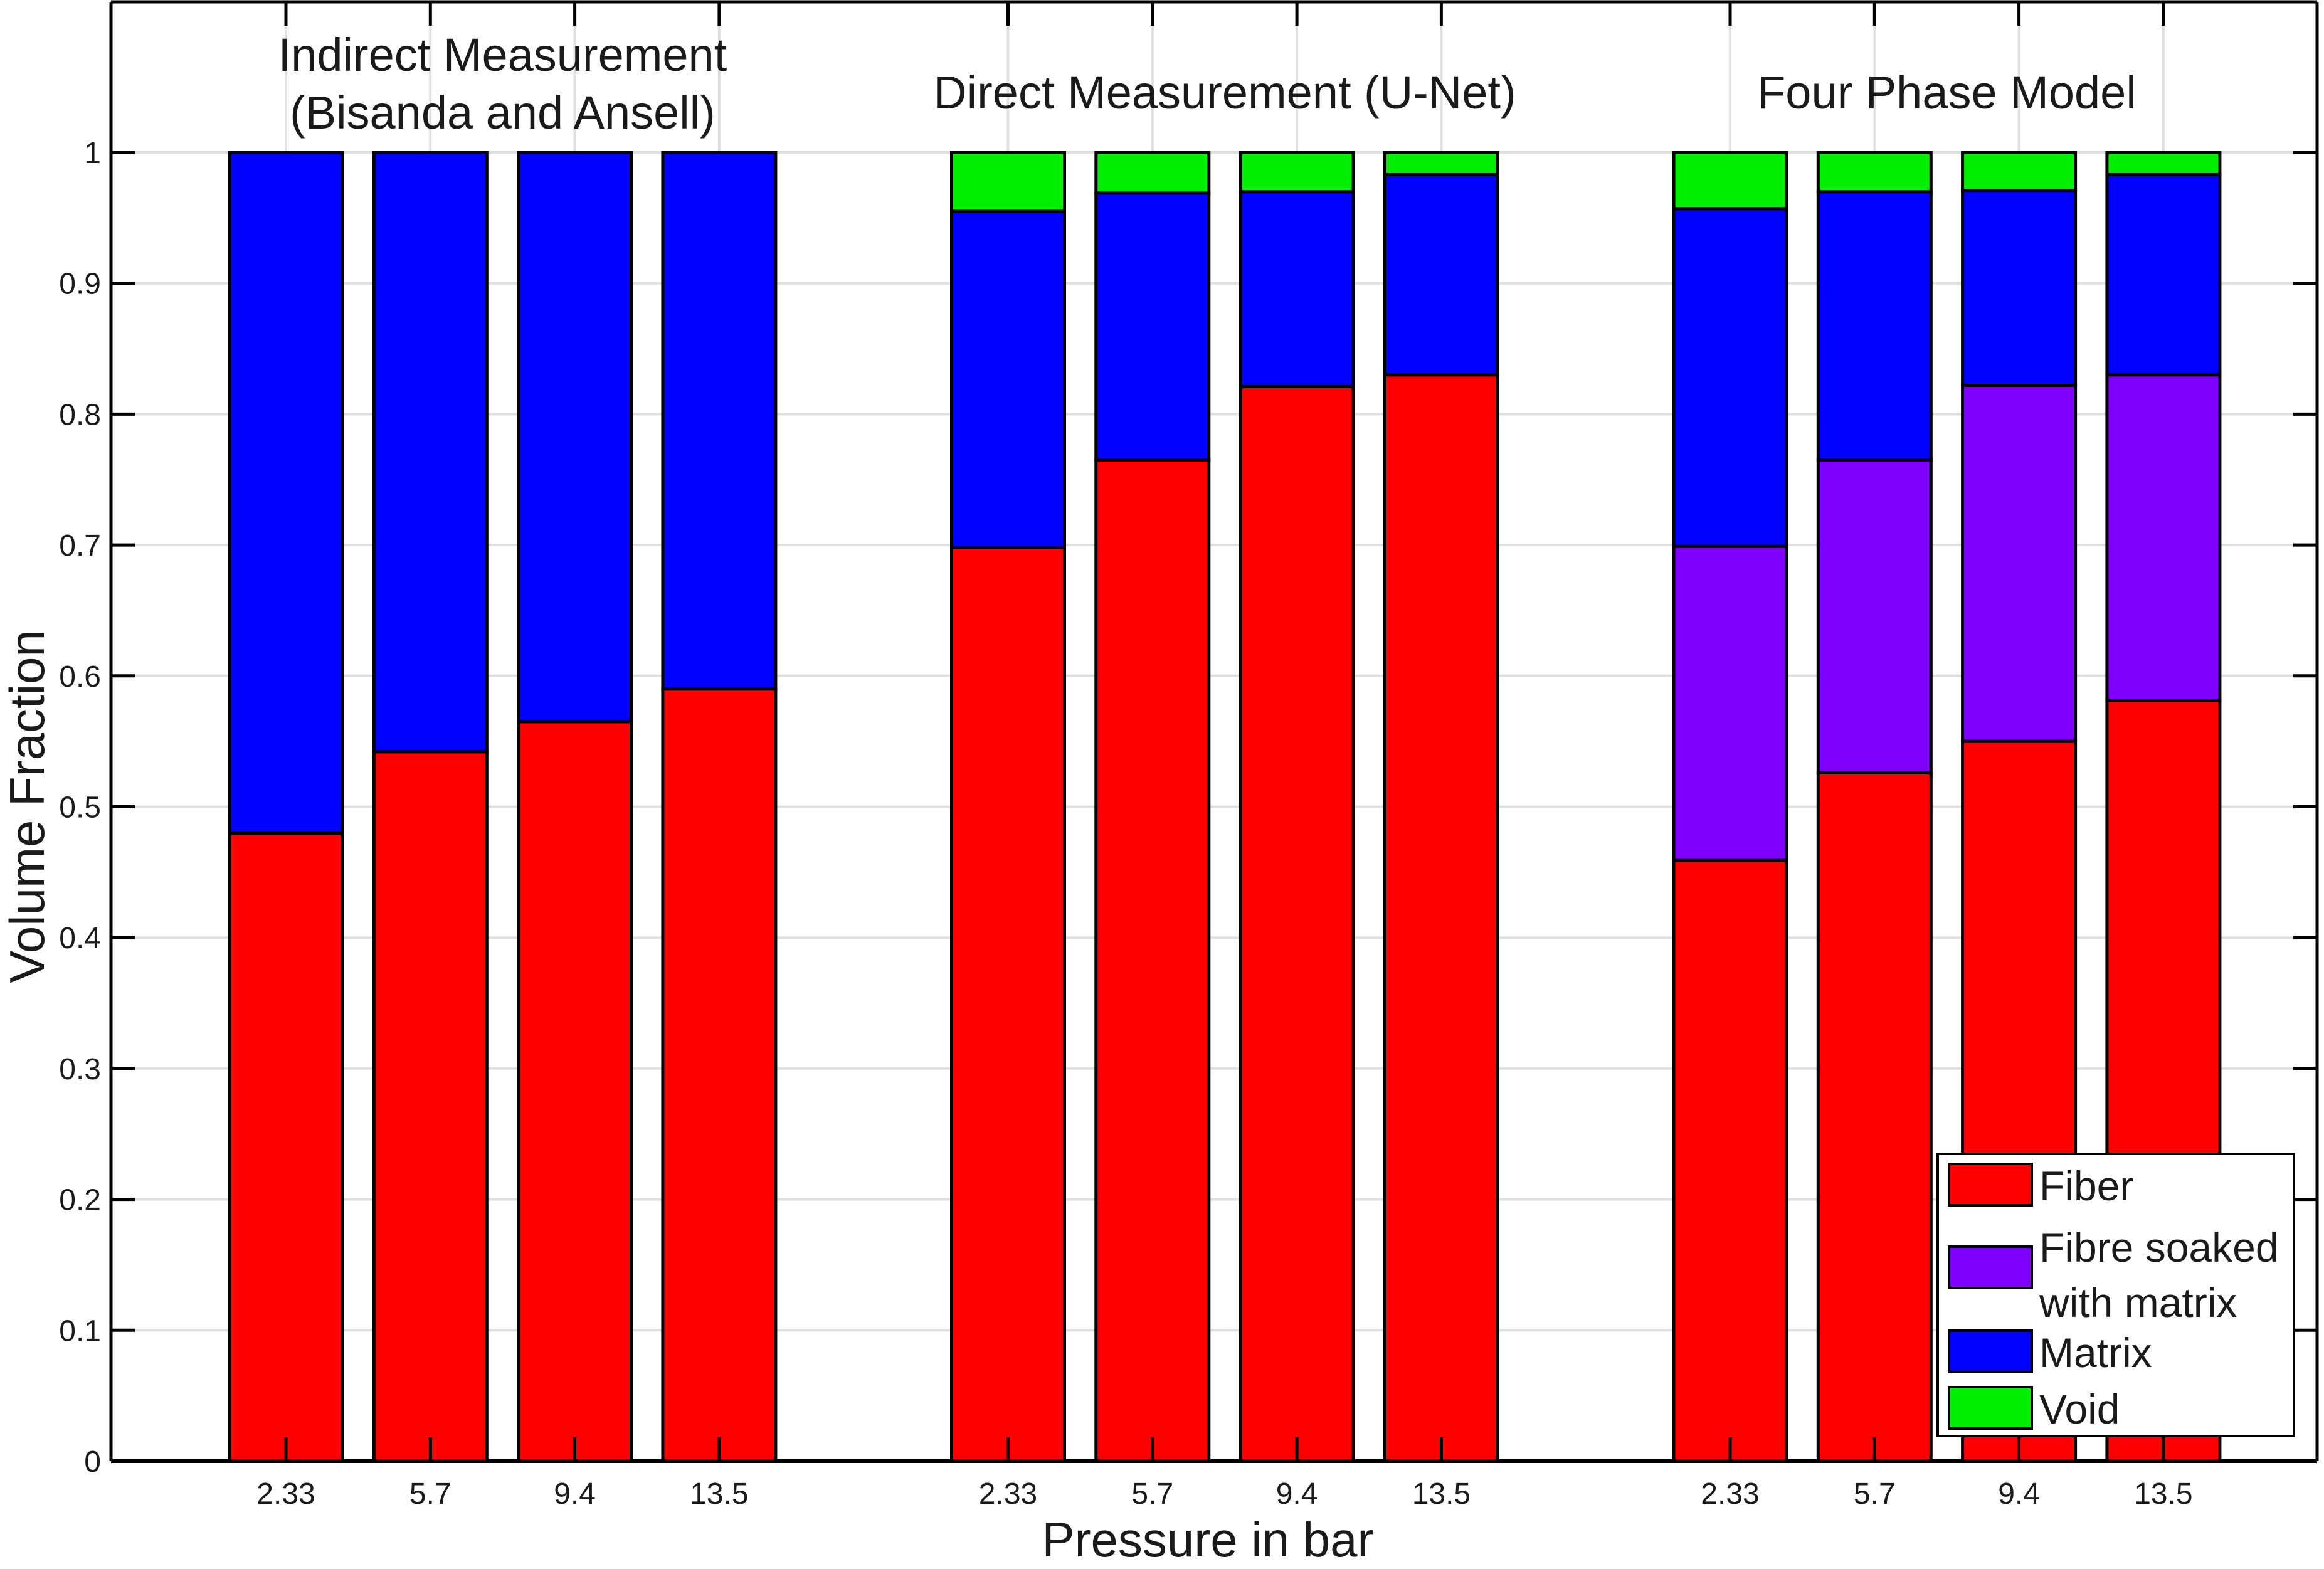 This screenshot has width=2324, height=1569. I want to click on y-tick-label: 0.9, so click(80, 284).